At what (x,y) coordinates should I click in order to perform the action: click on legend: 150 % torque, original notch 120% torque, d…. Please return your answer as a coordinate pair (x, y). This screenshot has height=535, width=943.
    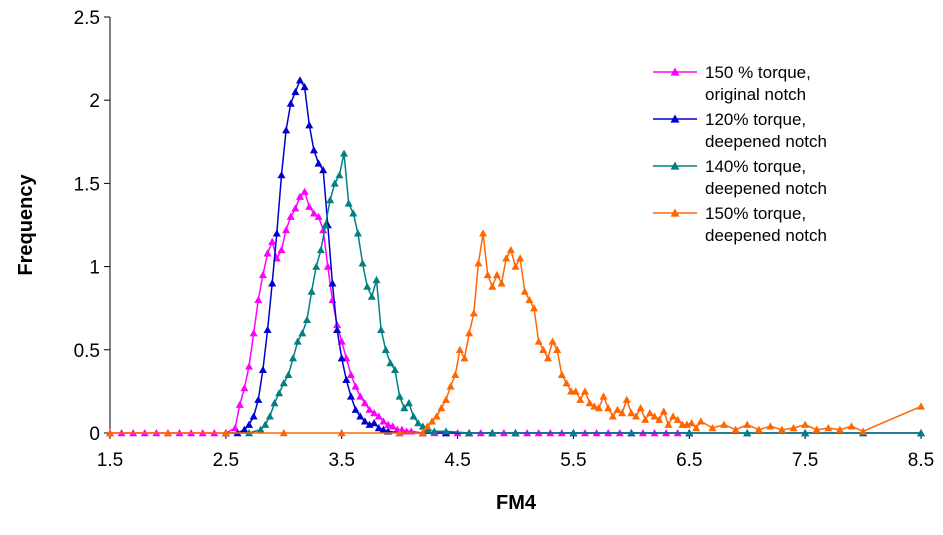
    Looking at the image, I should click on (740, 154).